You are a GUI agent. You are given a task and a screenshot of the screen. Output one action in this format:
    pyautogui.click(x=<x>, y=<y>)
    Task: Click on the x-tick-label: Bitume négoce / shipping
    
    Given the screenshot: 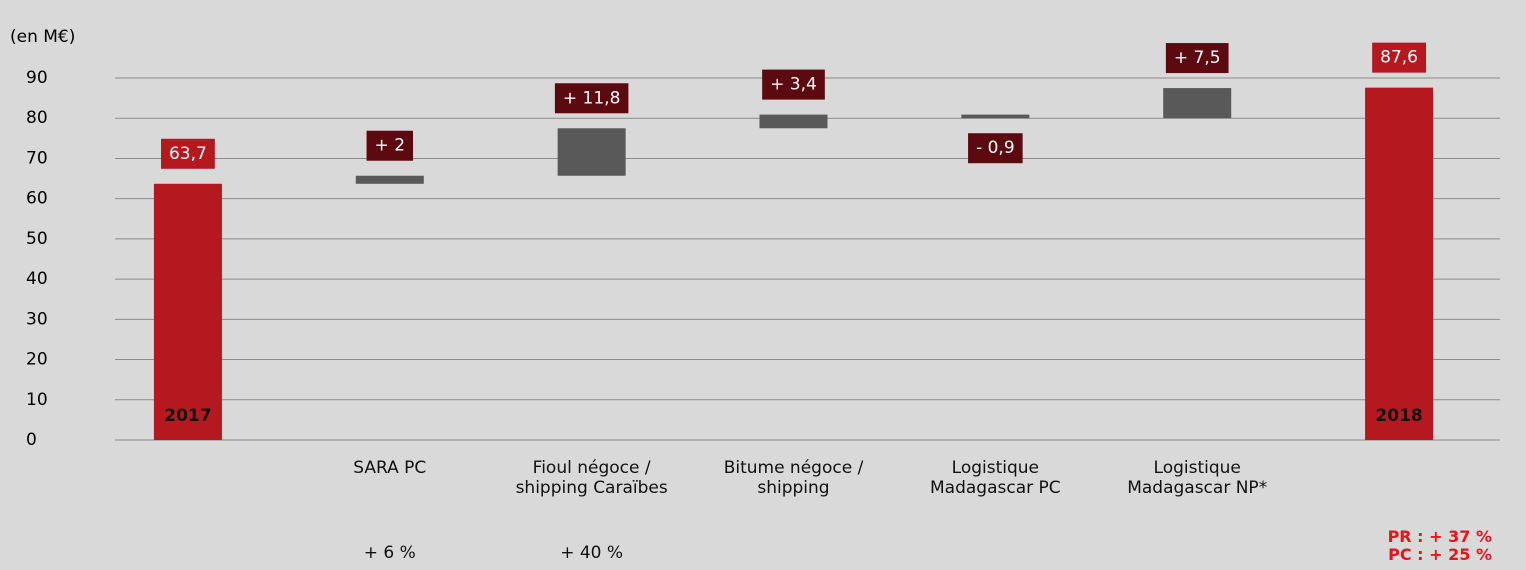 What is the action you would take?
    pyautogui.click(x=793, y=478)
    